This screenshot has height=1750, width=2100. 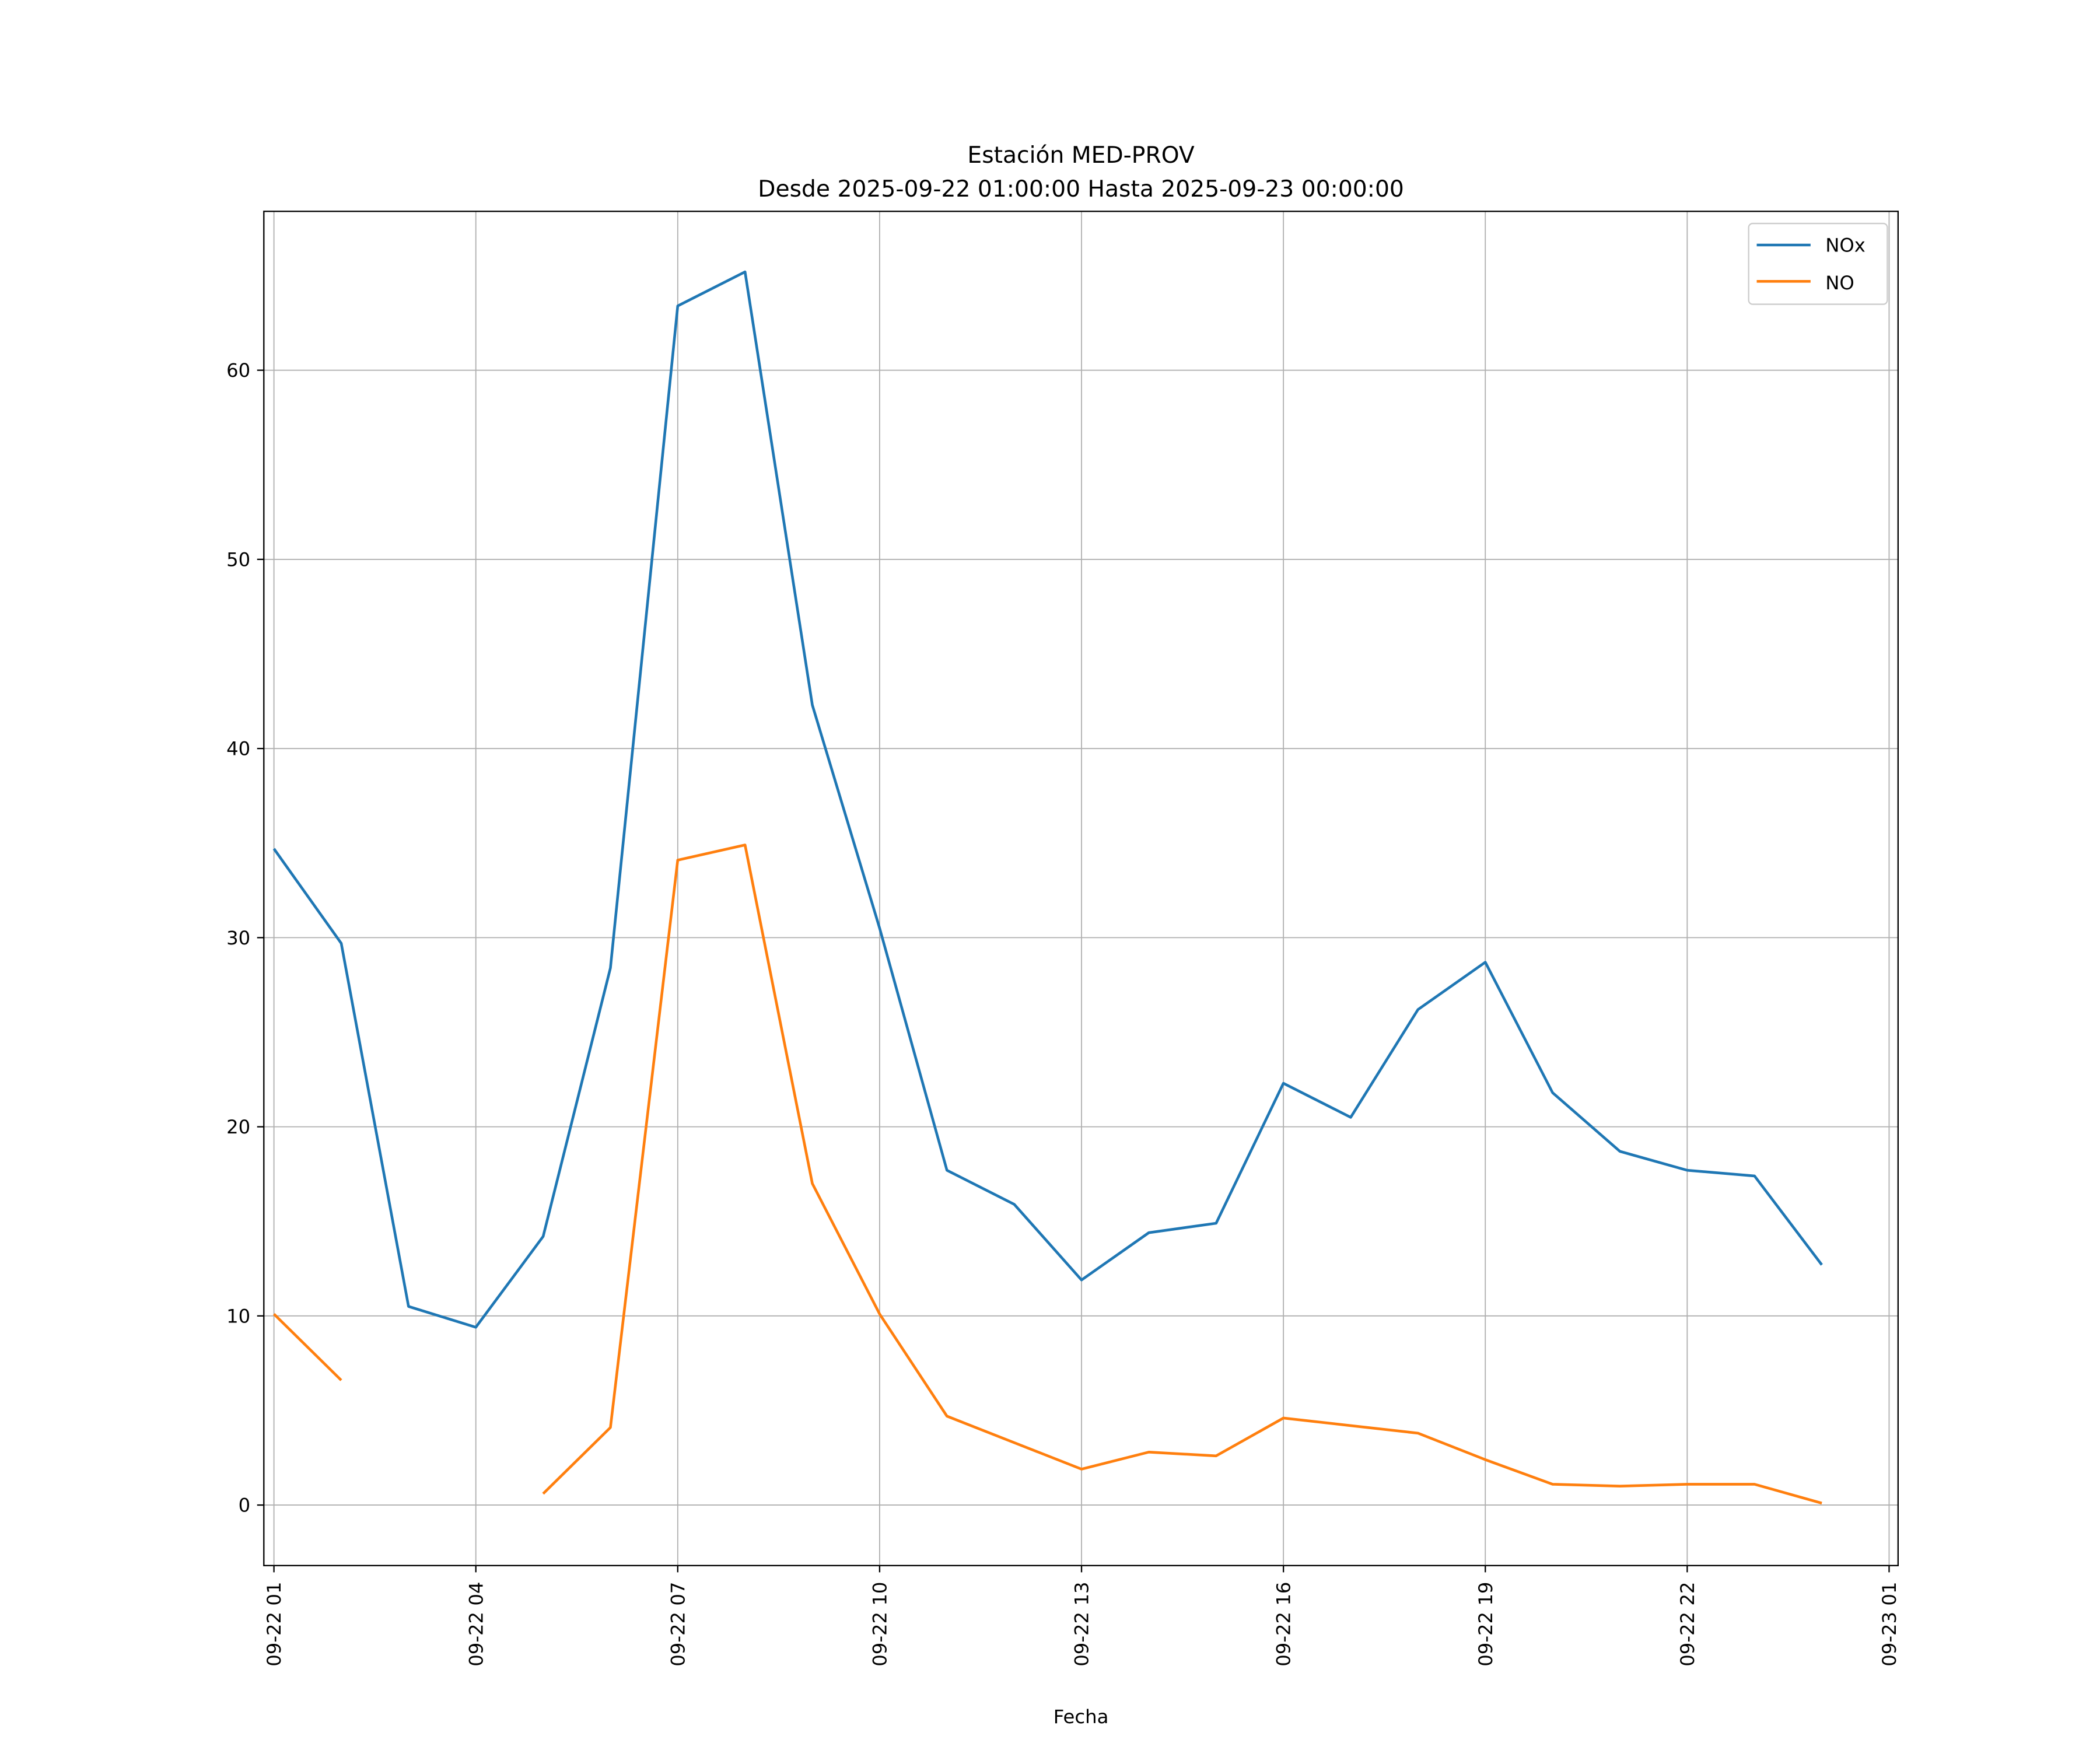 What do you see at coordinates (238, 749) in the screenshot?
I see `y-tick-label: 40` at bounding box center [238, 749].